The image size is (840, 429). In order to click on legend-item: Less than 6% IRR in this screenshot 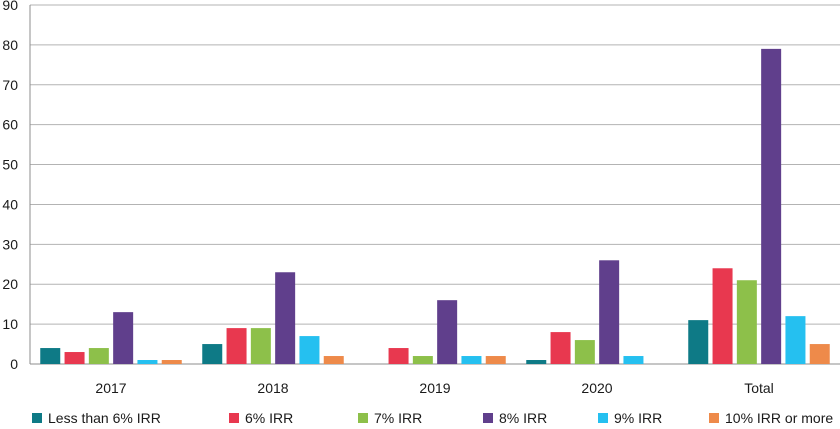, I will do `click(96, 418)`.